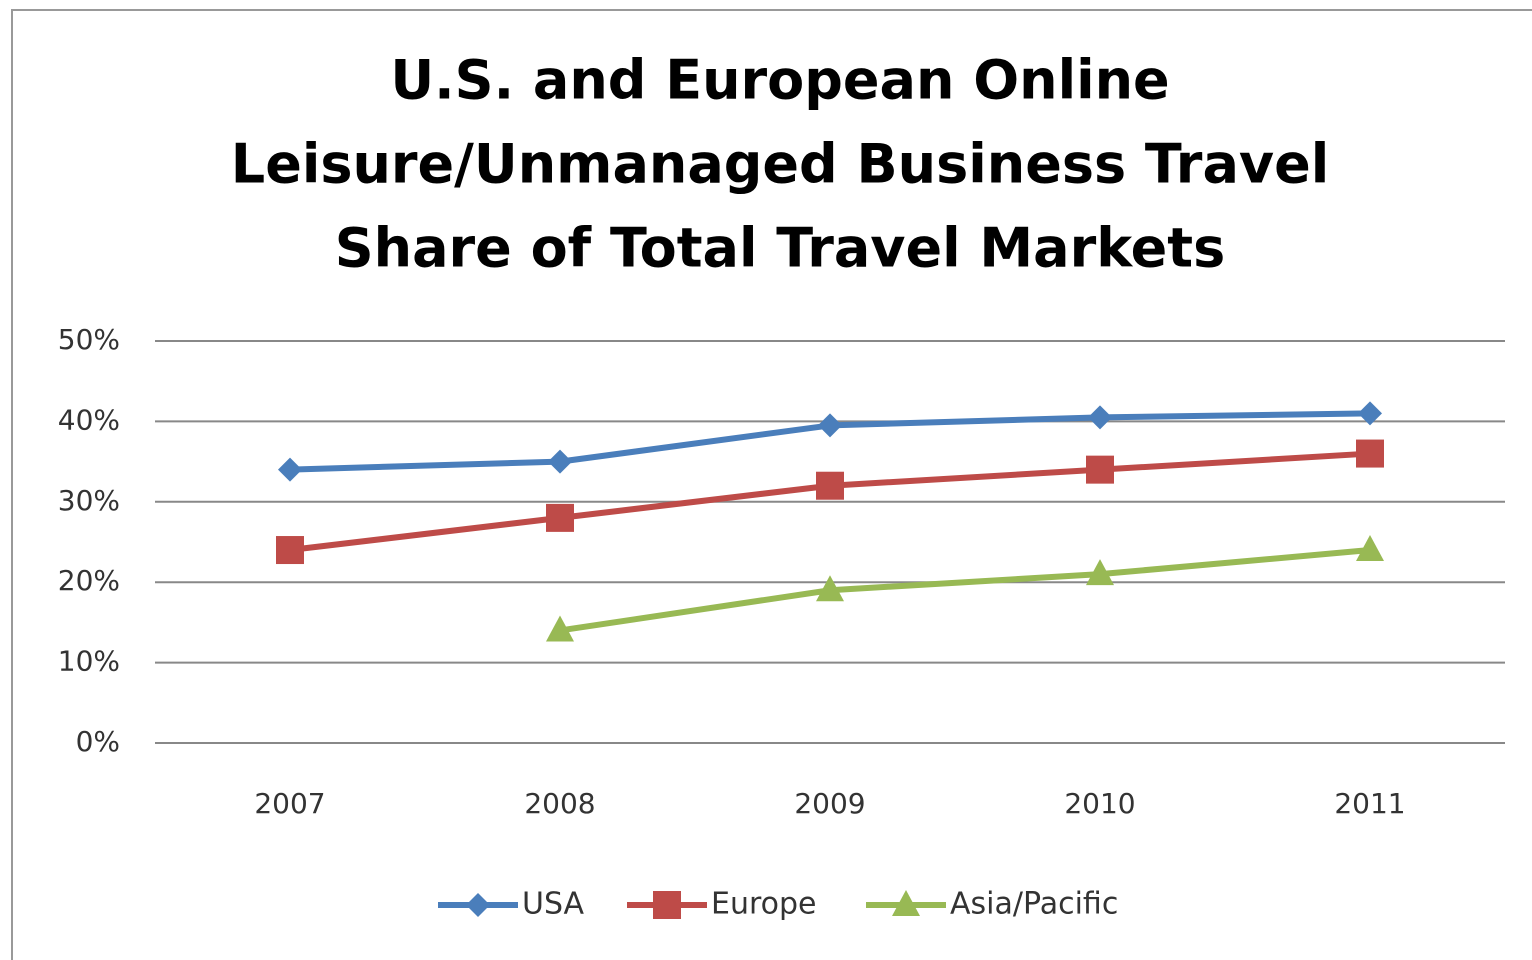 The height and width of the screenshot is (960, 1532). I want to click on legend-label: Asia/Pacific, so click(1034, 904).